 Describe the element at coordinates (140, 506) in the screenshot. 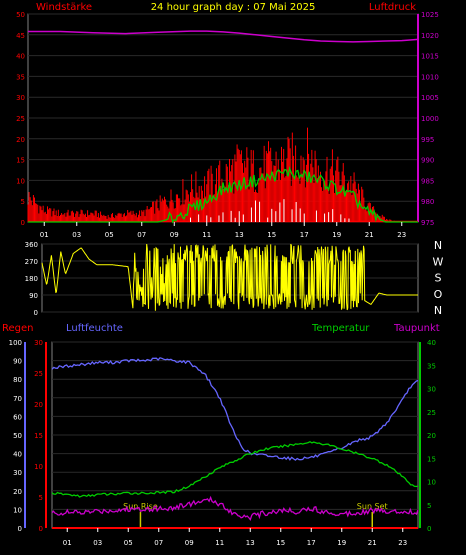

I see `sun-rise-label: Sun Rise` at that location.